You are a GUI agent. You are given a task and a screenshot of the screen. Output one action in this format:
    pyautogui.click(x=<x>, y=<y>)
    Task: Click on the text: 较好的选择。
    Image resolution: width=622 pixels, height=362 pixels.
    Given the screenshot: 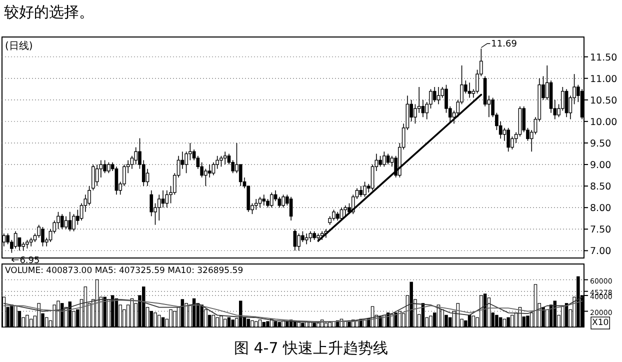 What is the action you would take?
    pyautogui.click(x=49, y=12)
    